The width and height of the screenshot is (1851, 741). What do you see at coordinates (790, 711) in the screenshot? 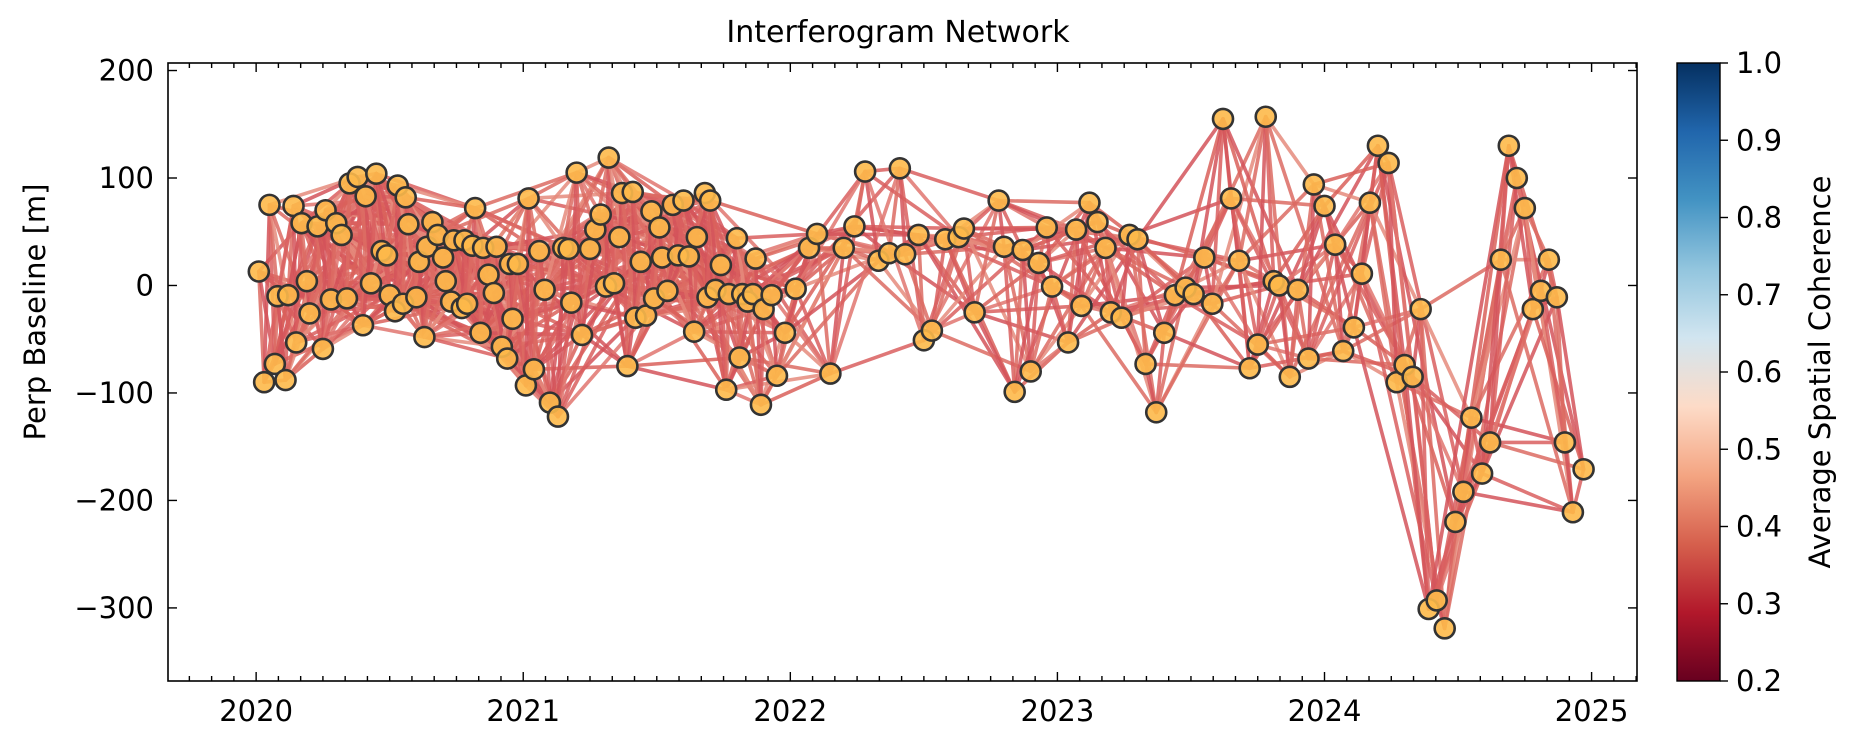
I see `x-tick-label: 2022` at bounding box center [790, 711].